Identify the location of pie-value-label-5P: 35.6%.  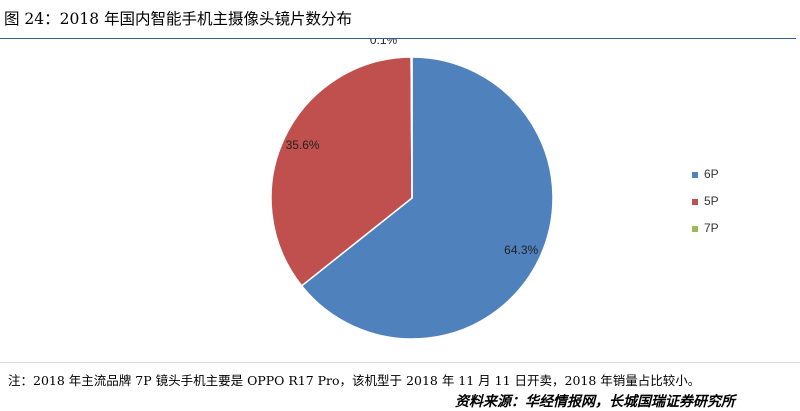
(303, 145).